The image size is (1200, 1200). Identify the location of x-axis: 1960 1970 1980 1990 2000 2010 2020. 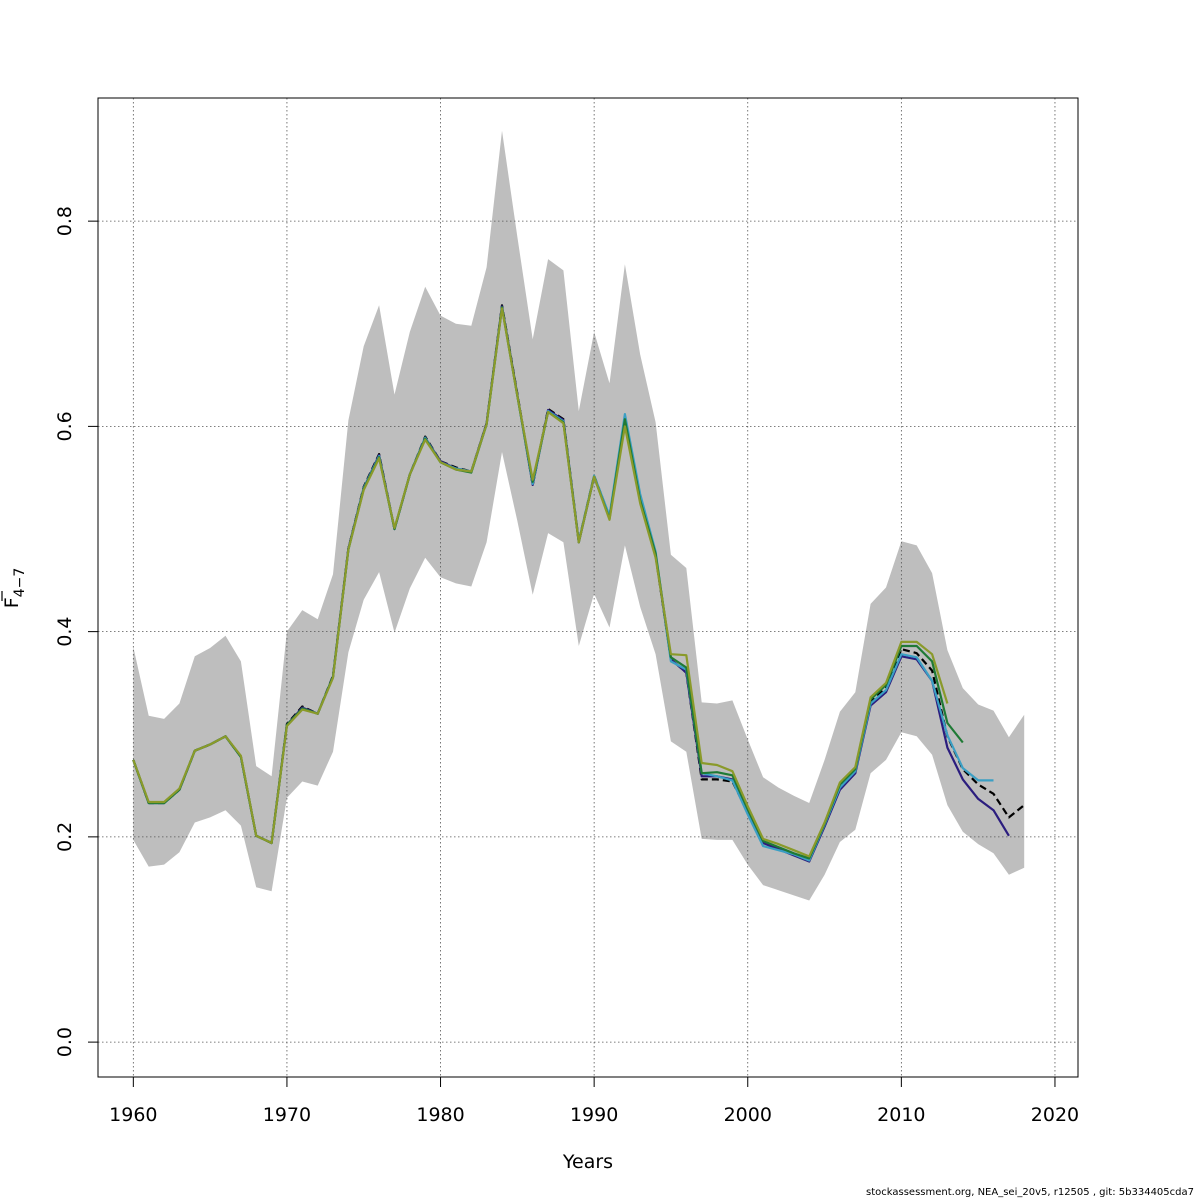
(594, 1101).